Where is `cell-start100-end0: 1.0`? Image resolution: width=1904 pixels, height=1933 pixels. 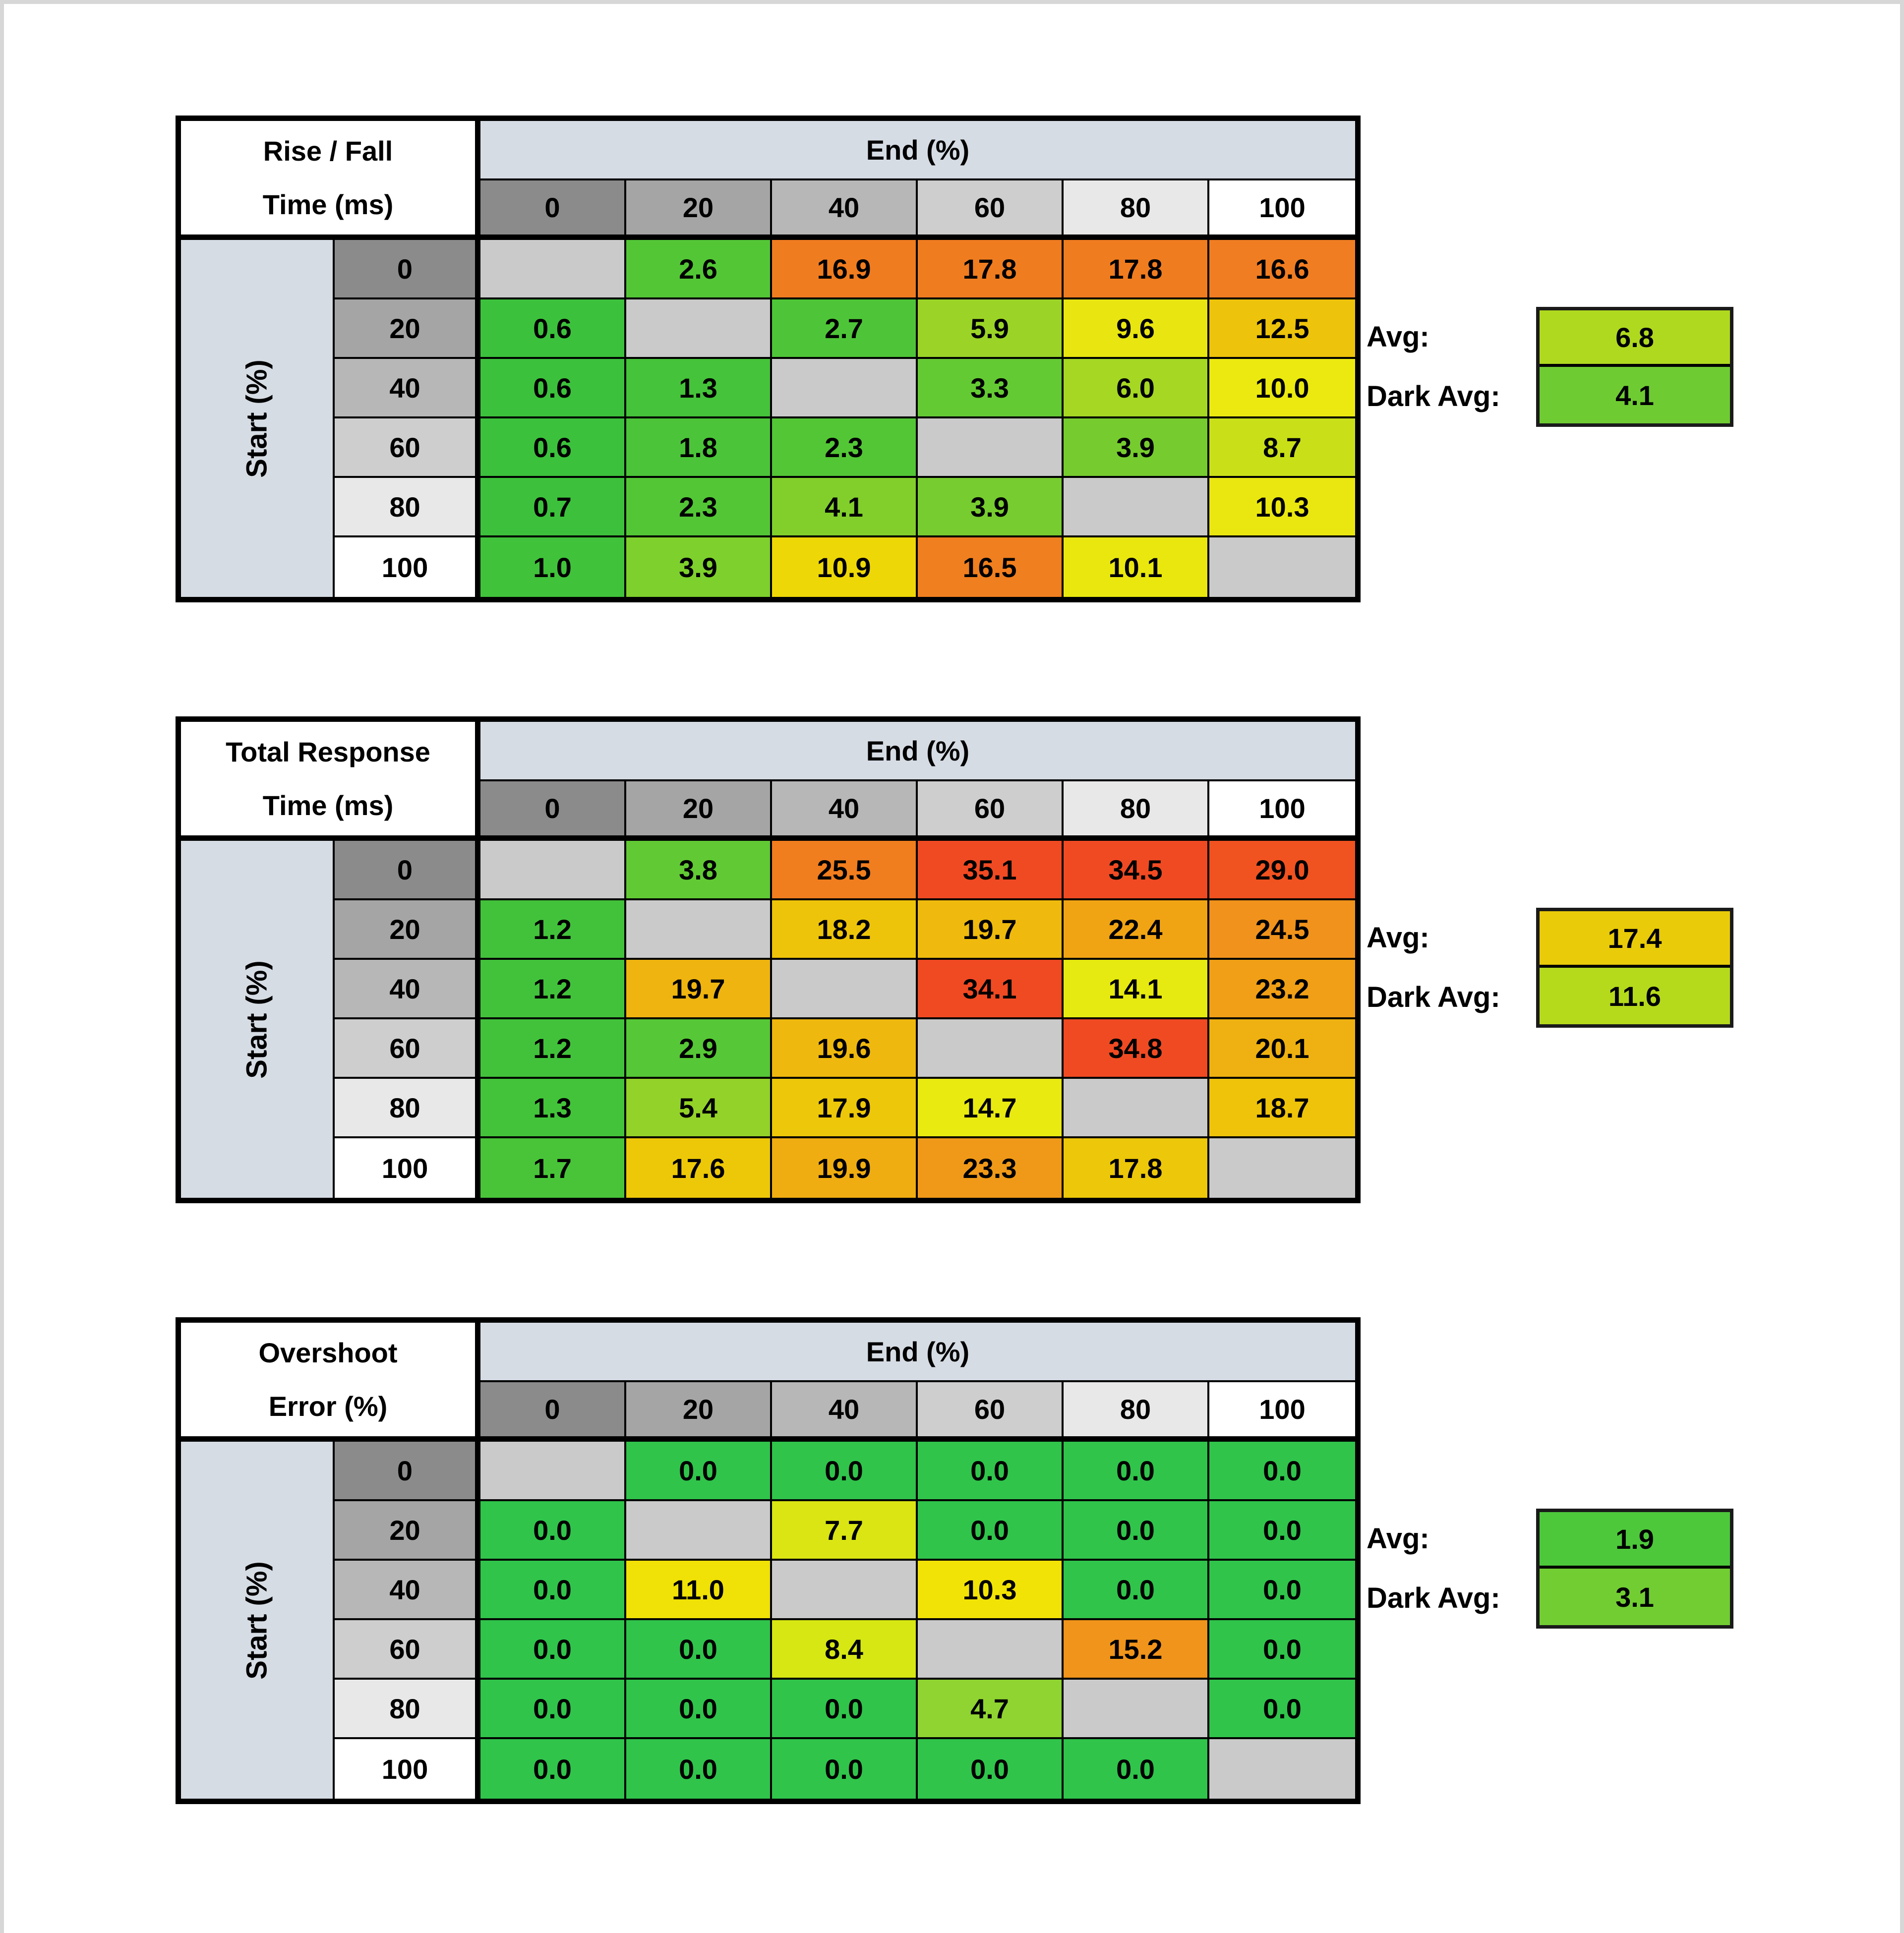 cell-start100-end0: 1.0 is located at coordinates (553, 567).